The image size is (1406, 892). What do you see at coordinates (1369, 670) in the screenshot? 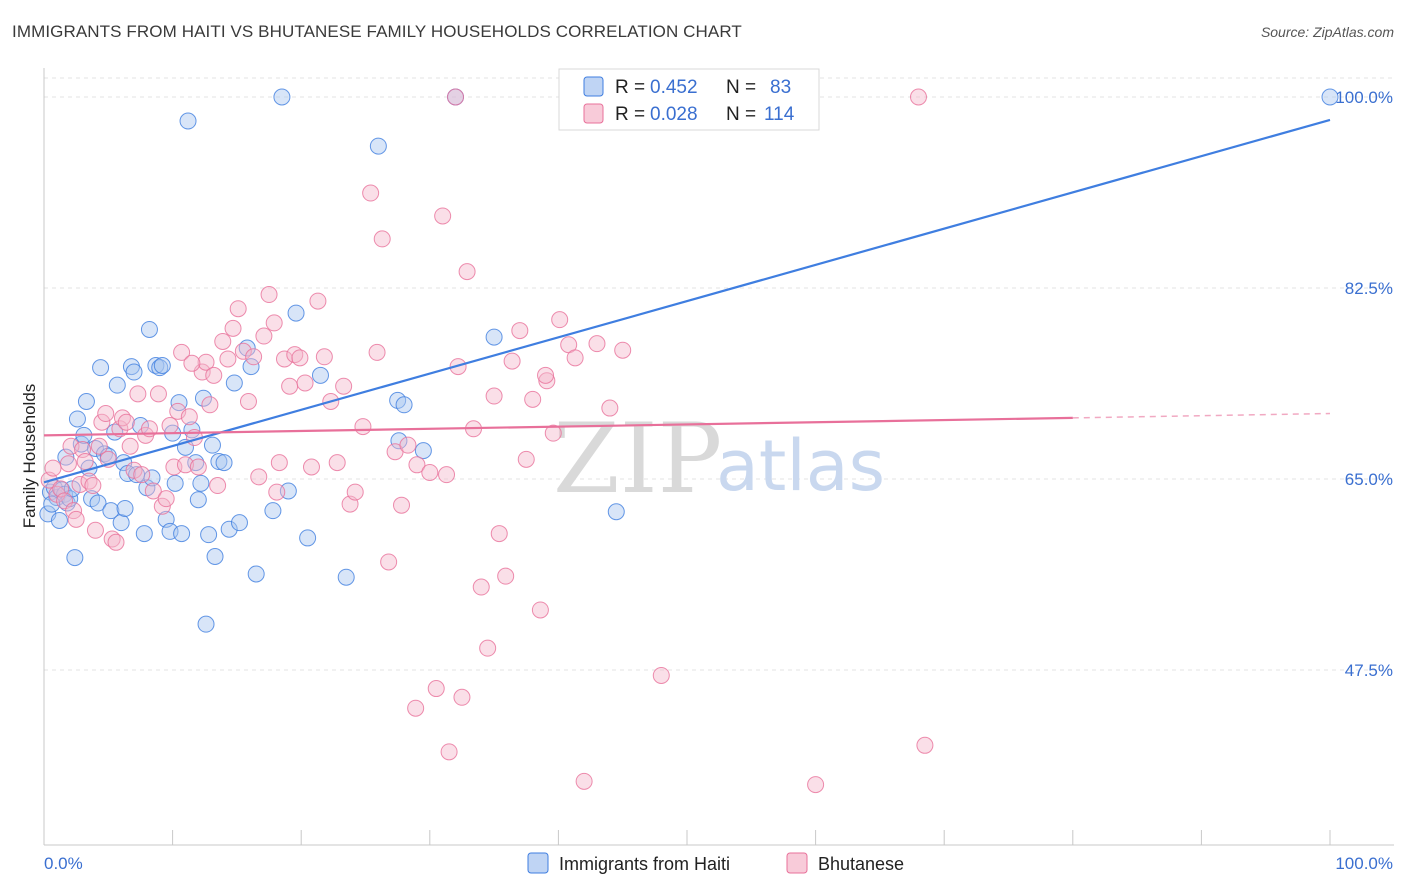
I see `y-tick-label: 47.5%` at bounding box center [1369, 670].